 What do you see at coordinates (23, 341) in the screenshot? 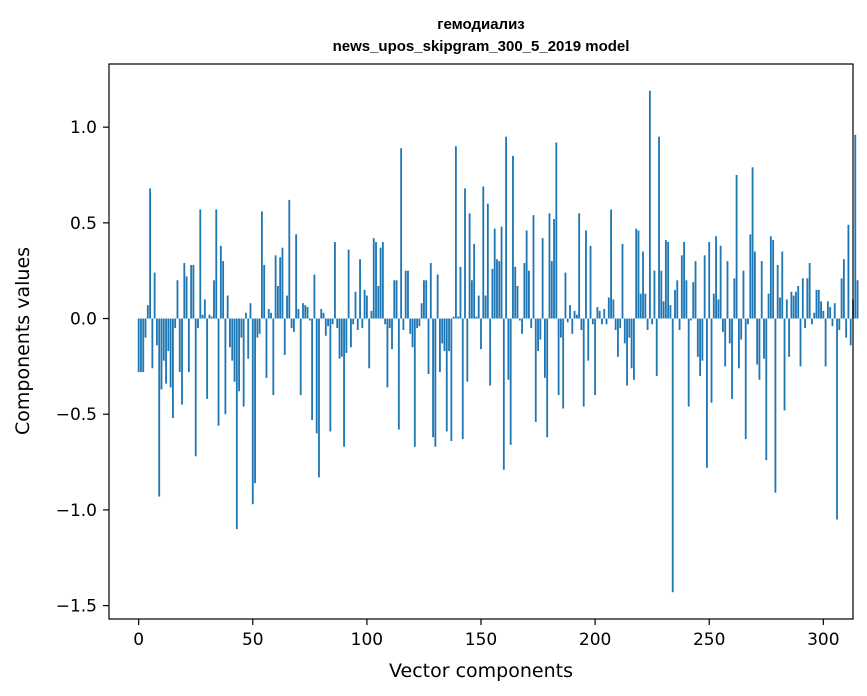
I see `y-axis-label: Components values` at bounding box center [23, 341].